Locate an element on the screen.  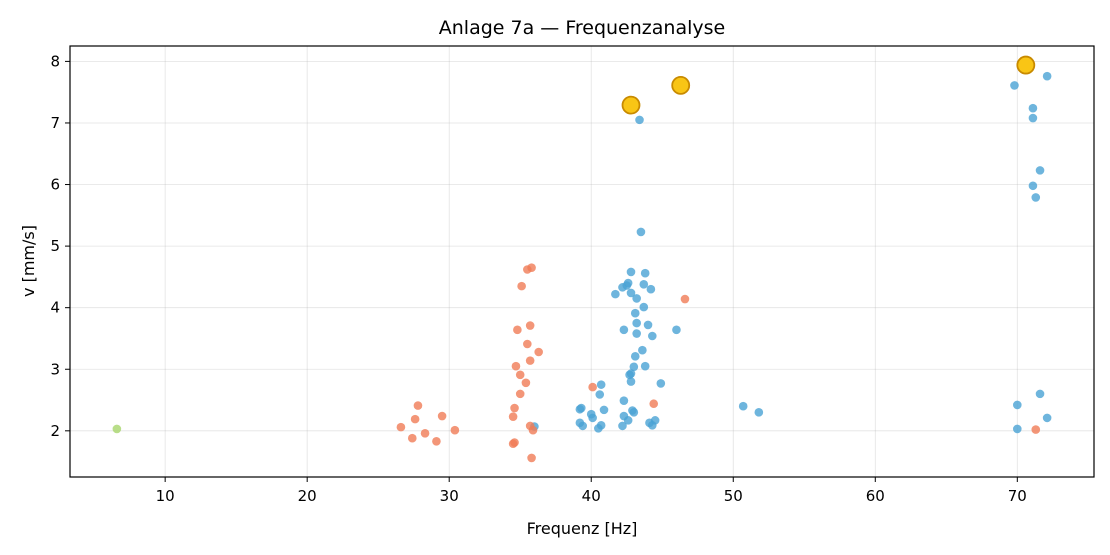
x-axis-label: Frequenz [Hz] is located at coordinates (582, 528).